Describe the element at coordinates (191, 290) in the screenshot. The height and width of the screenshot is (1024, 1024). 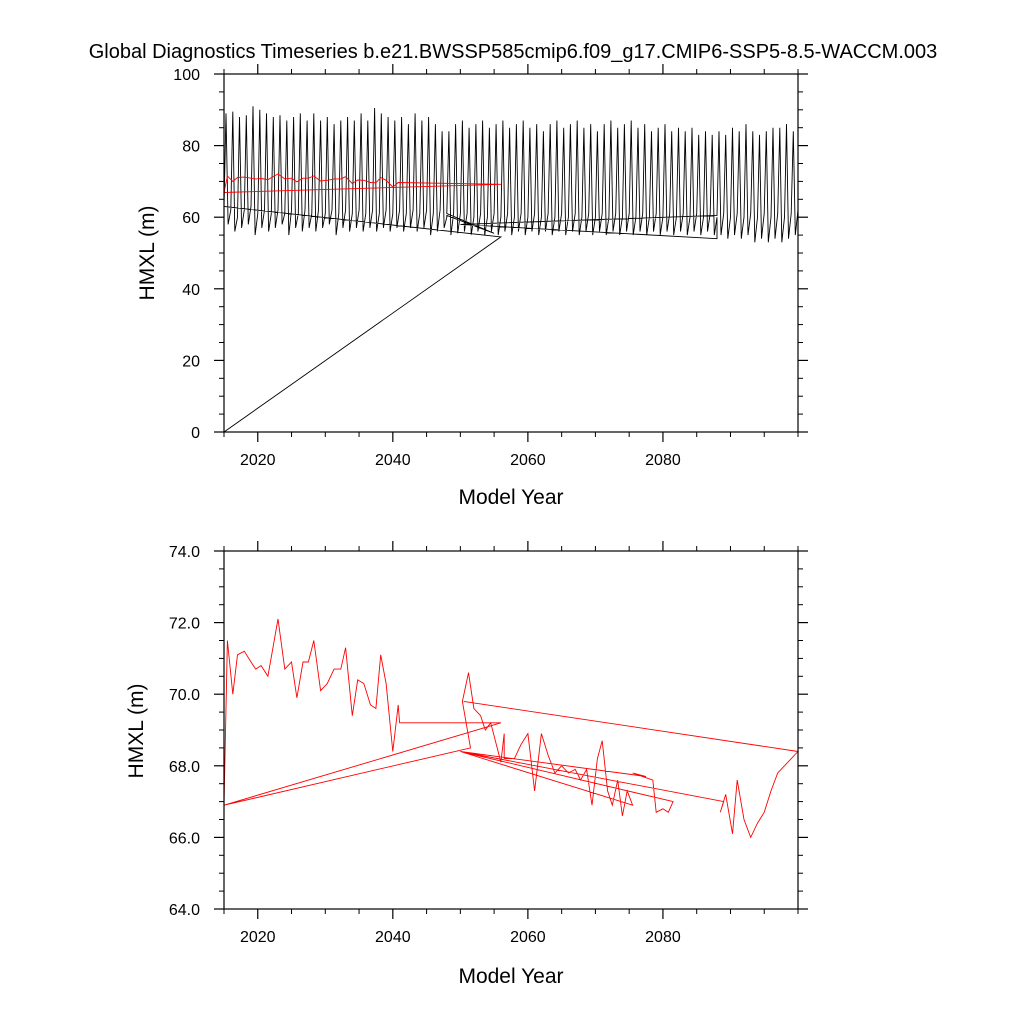
I see `y-tick-label-top: 40` at that location.